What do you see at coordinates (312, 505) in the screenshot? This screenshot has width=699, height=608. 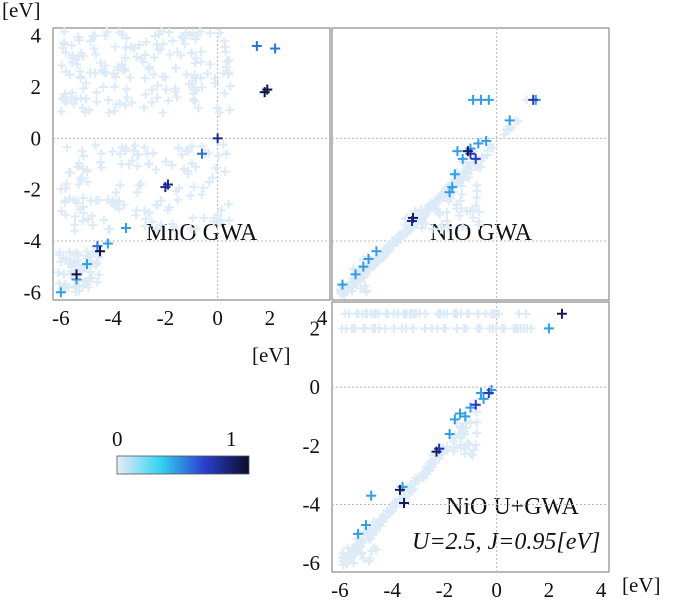 I see `y-tick-label: -4` at bounding box center [312, 505].